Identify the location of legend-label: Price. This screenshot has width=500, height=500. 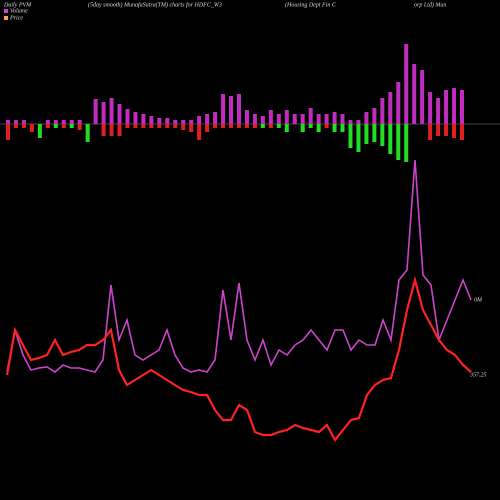
(16, 18).